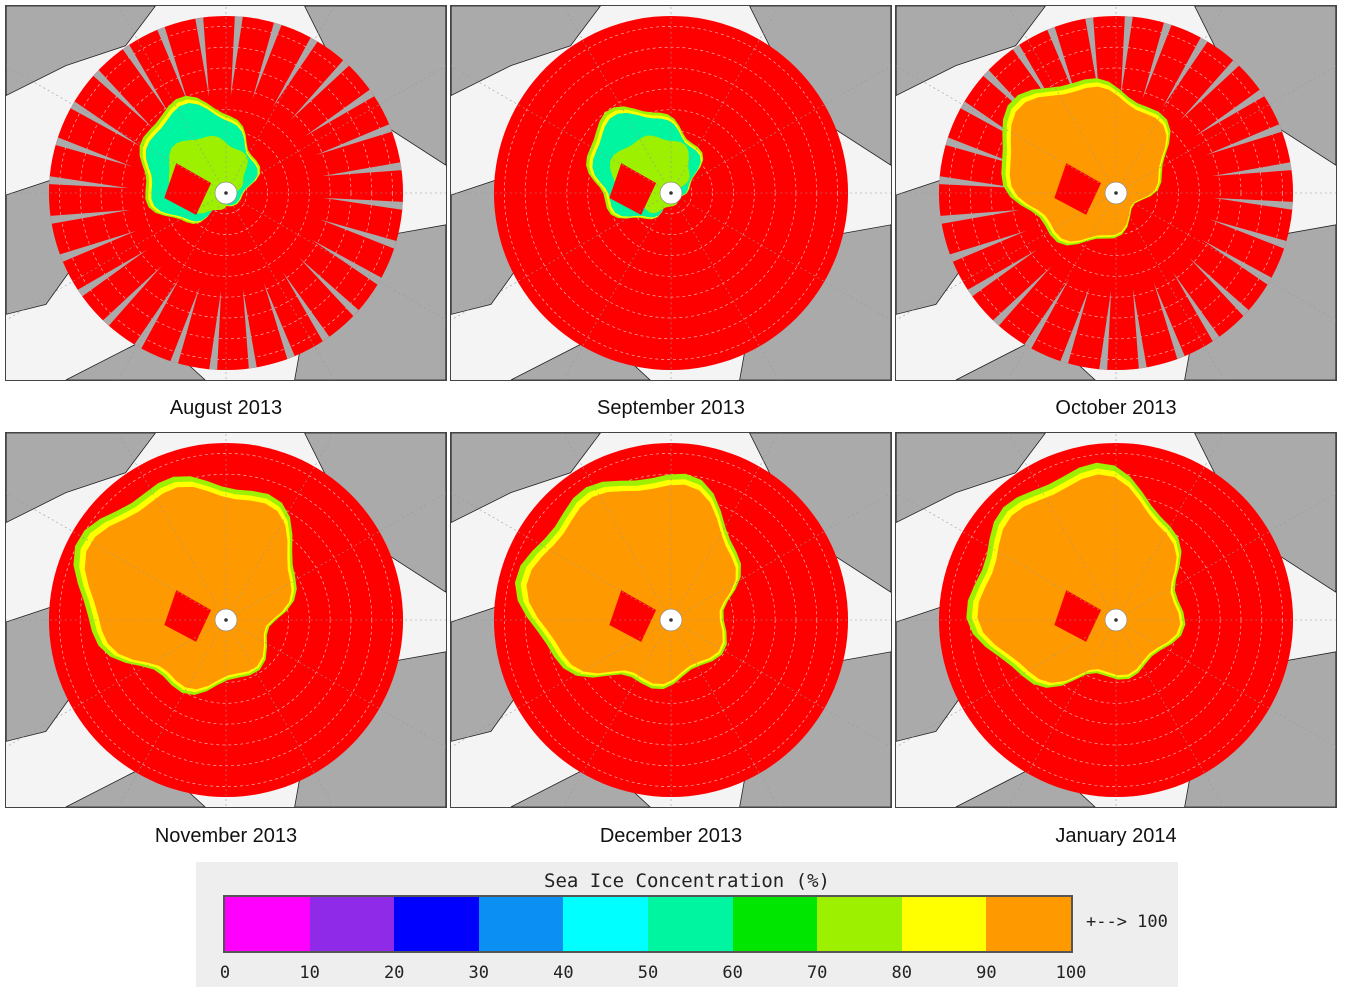  What do you see at coordinates (226, 408) in the screenshot?
I see `caption-august-2013: August 2013` at bounding box center [226, 408].